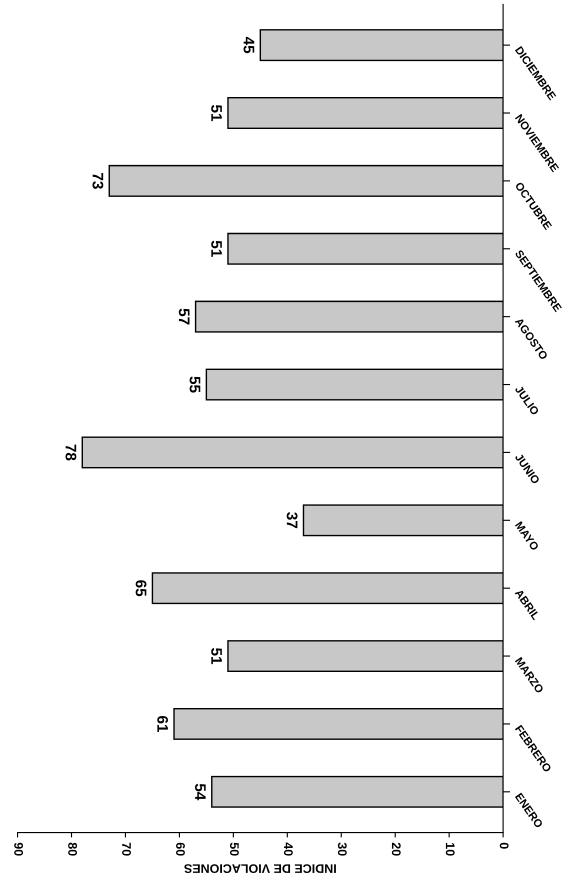  I want to click on x-tick-label: 30, so click(342, 849).